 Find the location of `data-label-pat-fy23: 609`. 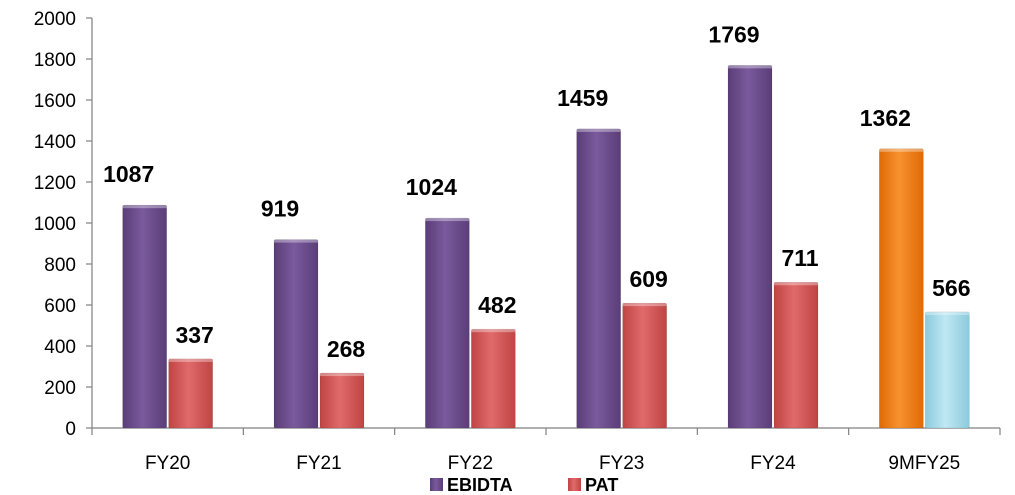

data-label-pat-fy23: 609 is located at coordinates (648, 279).